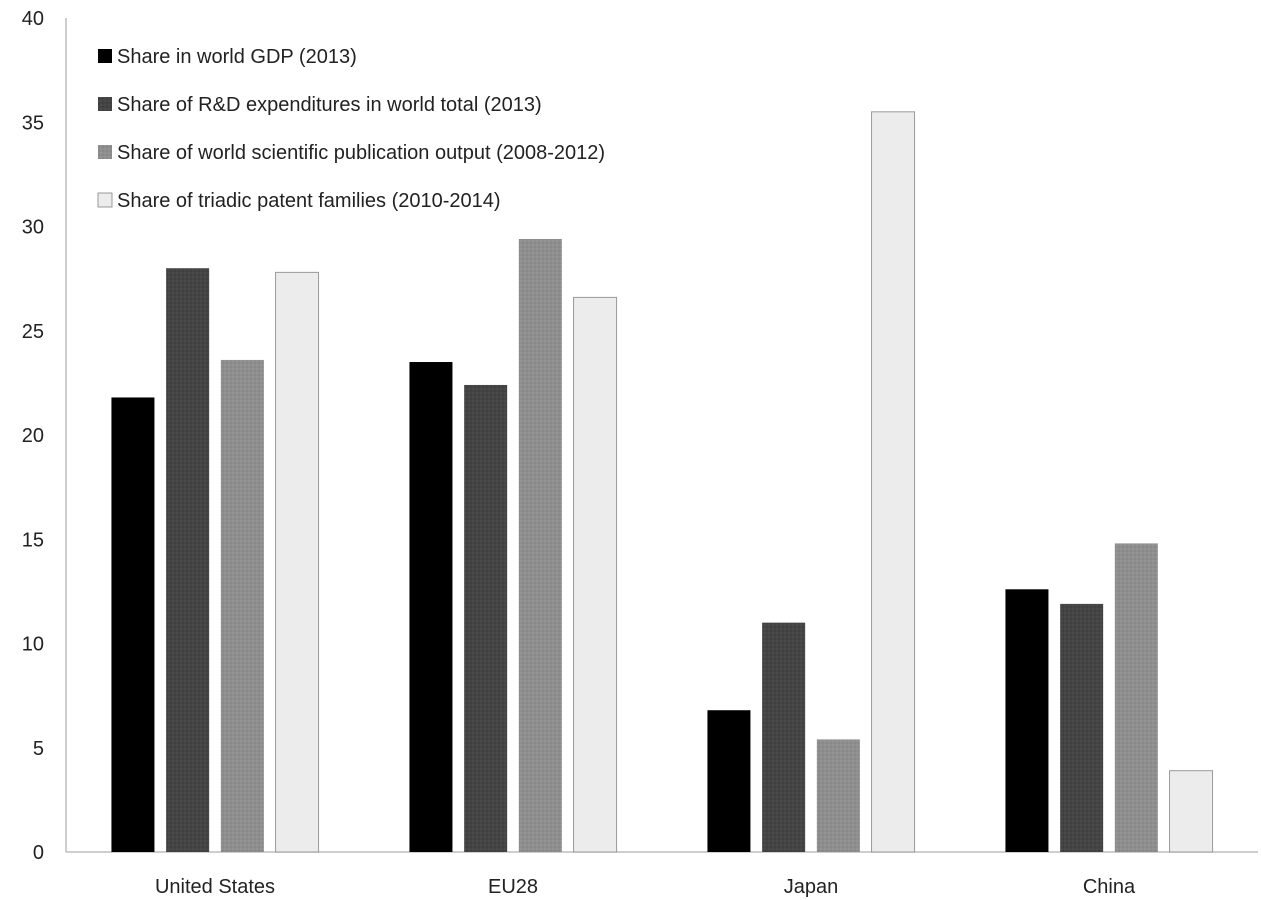  I want to click on y-tick-label: 15, so click(33, 540).